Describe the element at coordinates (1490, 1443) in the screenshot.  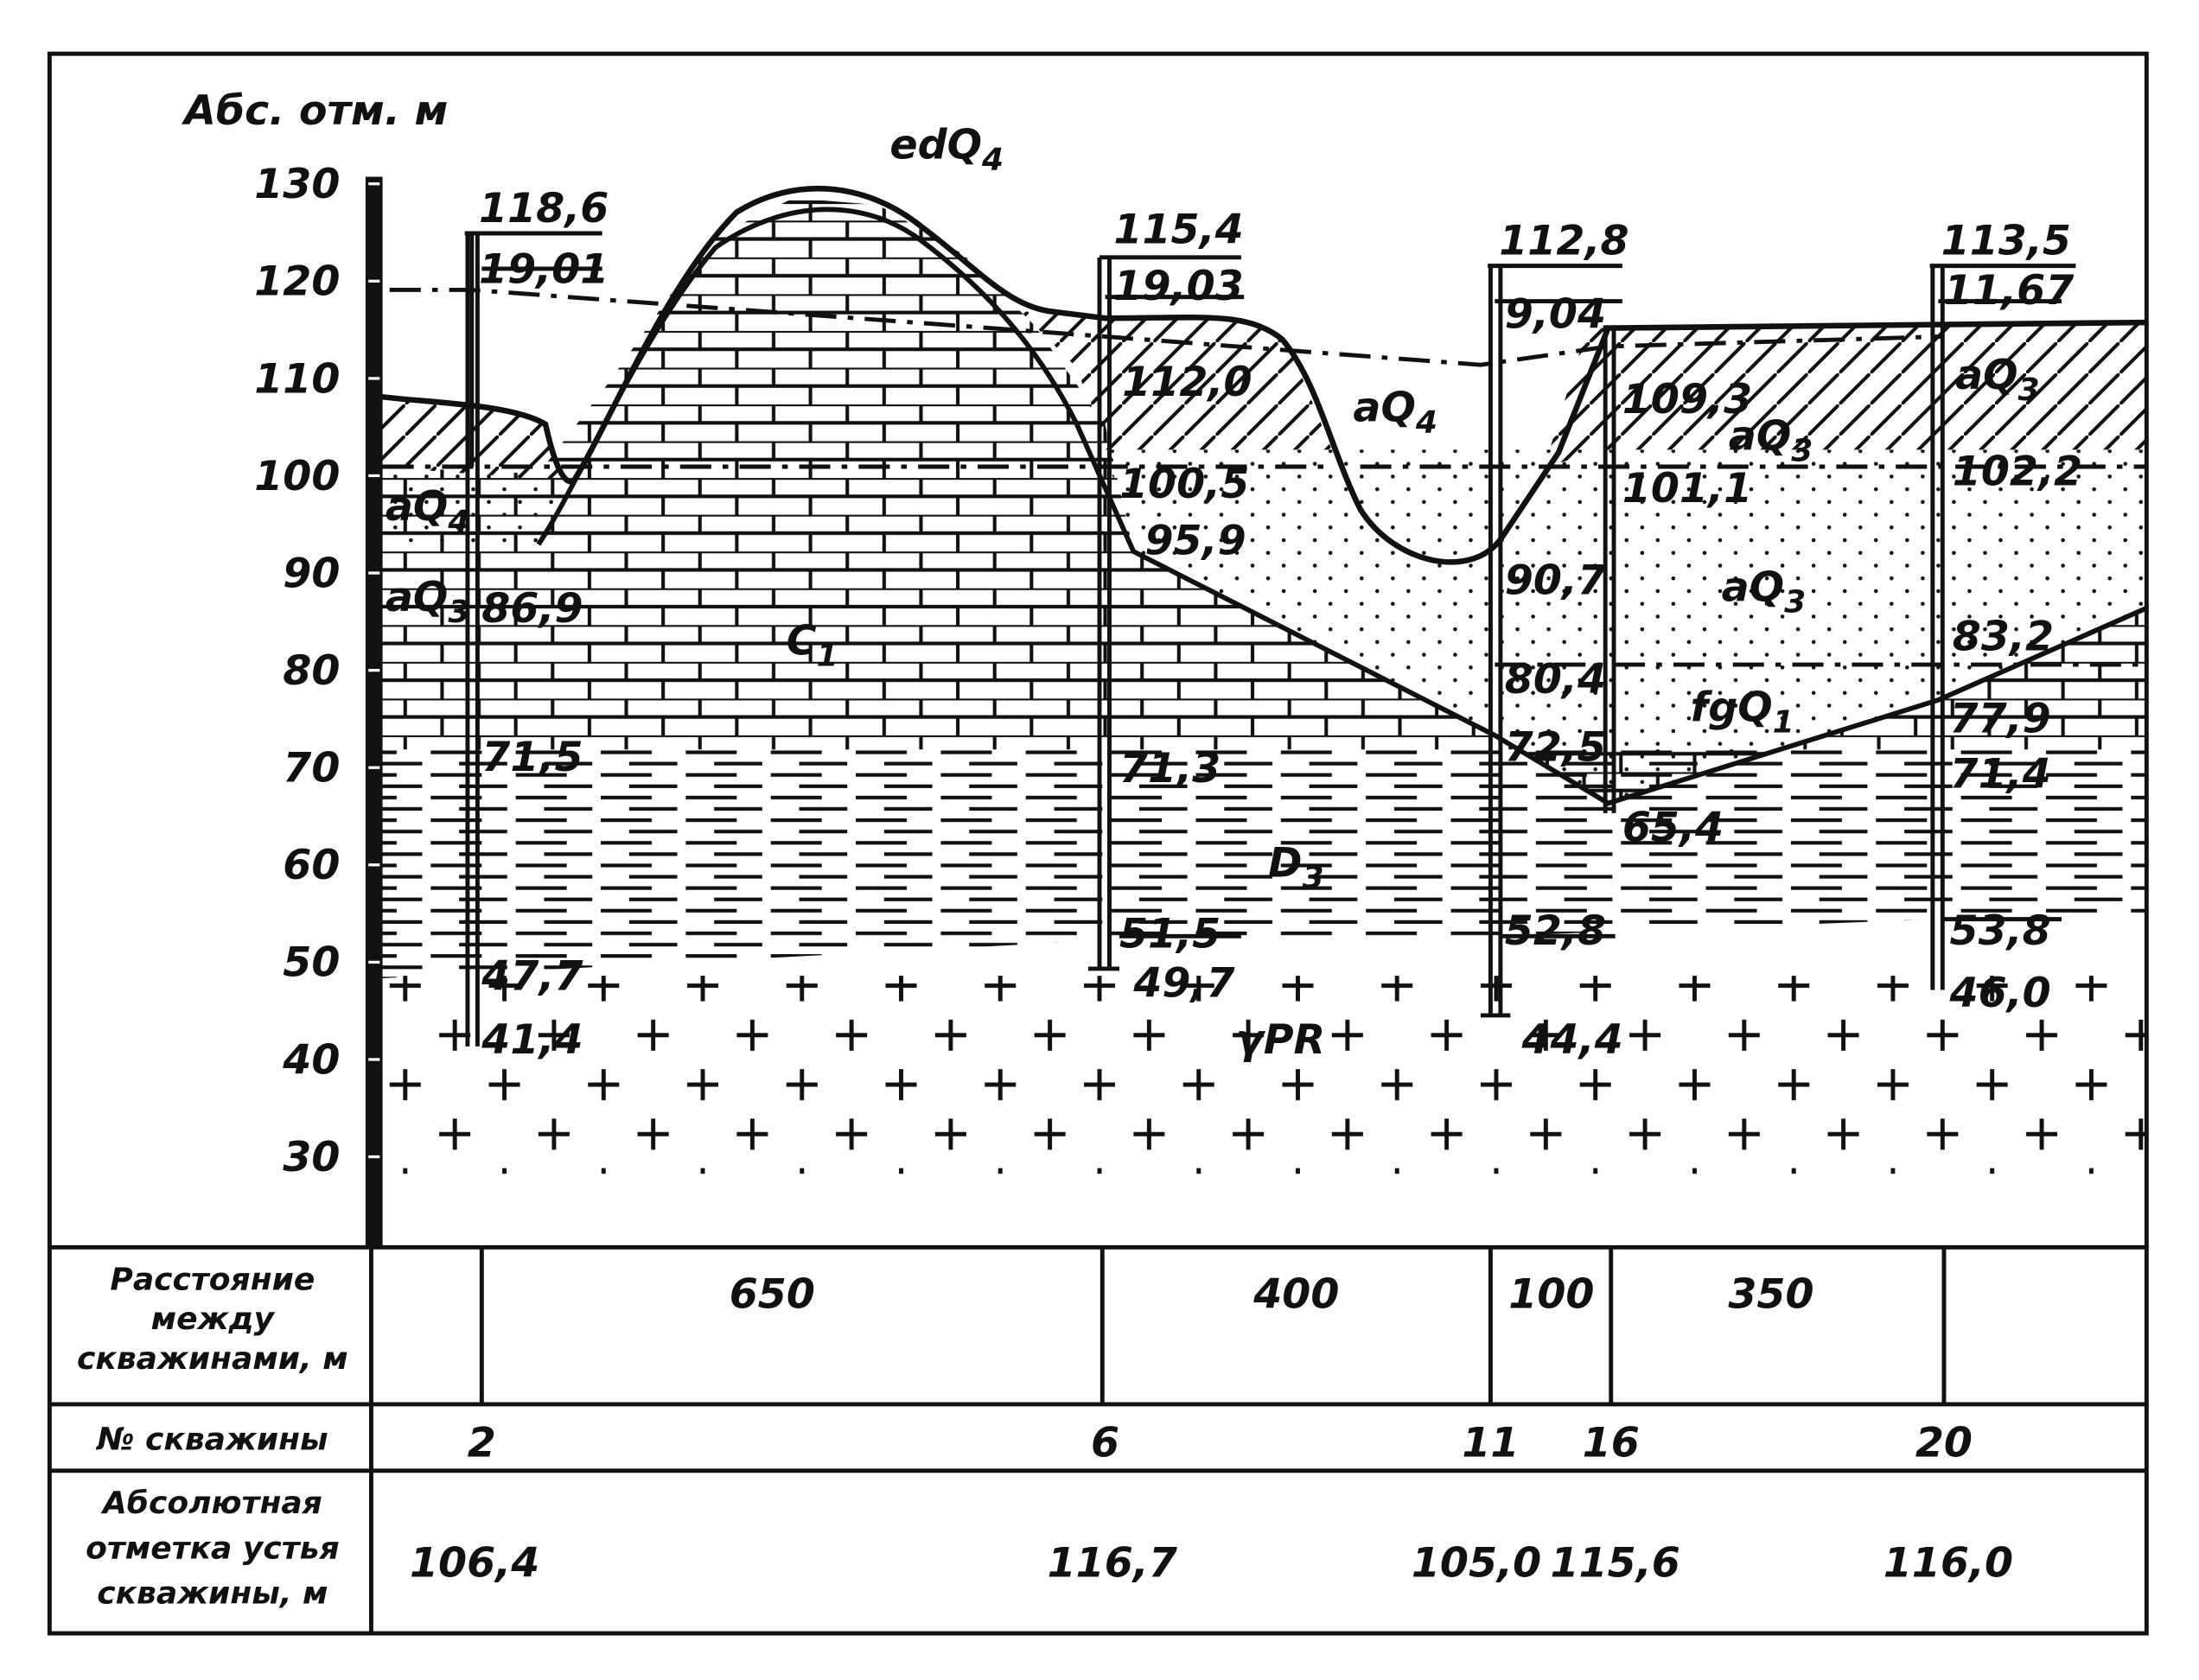
I see `well-number: 11` at that location.